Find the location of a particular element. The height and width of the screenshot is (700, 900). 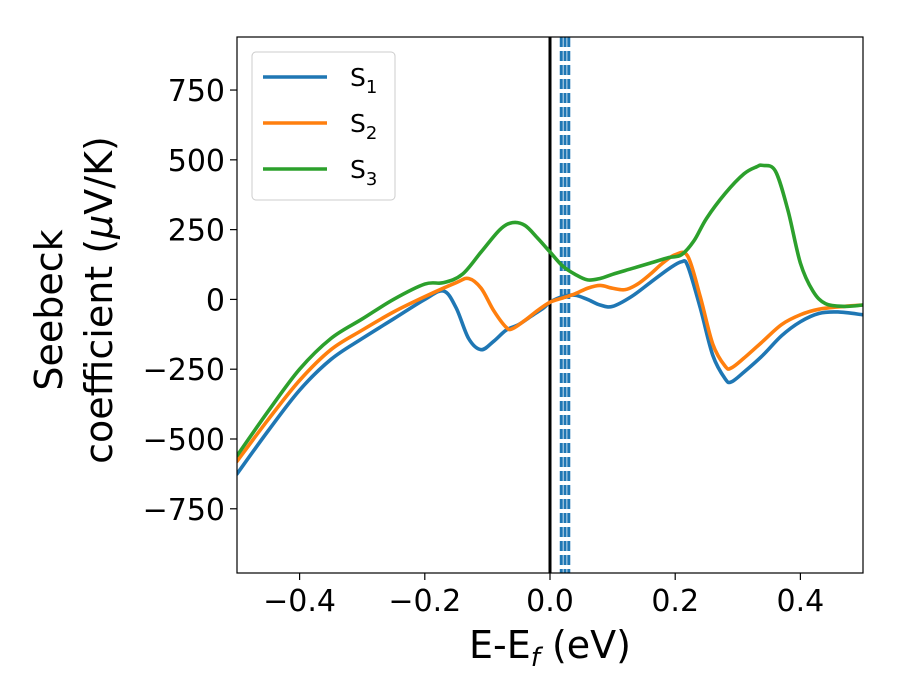

y-tick-label: 750 is located at coordinates (196, 91).